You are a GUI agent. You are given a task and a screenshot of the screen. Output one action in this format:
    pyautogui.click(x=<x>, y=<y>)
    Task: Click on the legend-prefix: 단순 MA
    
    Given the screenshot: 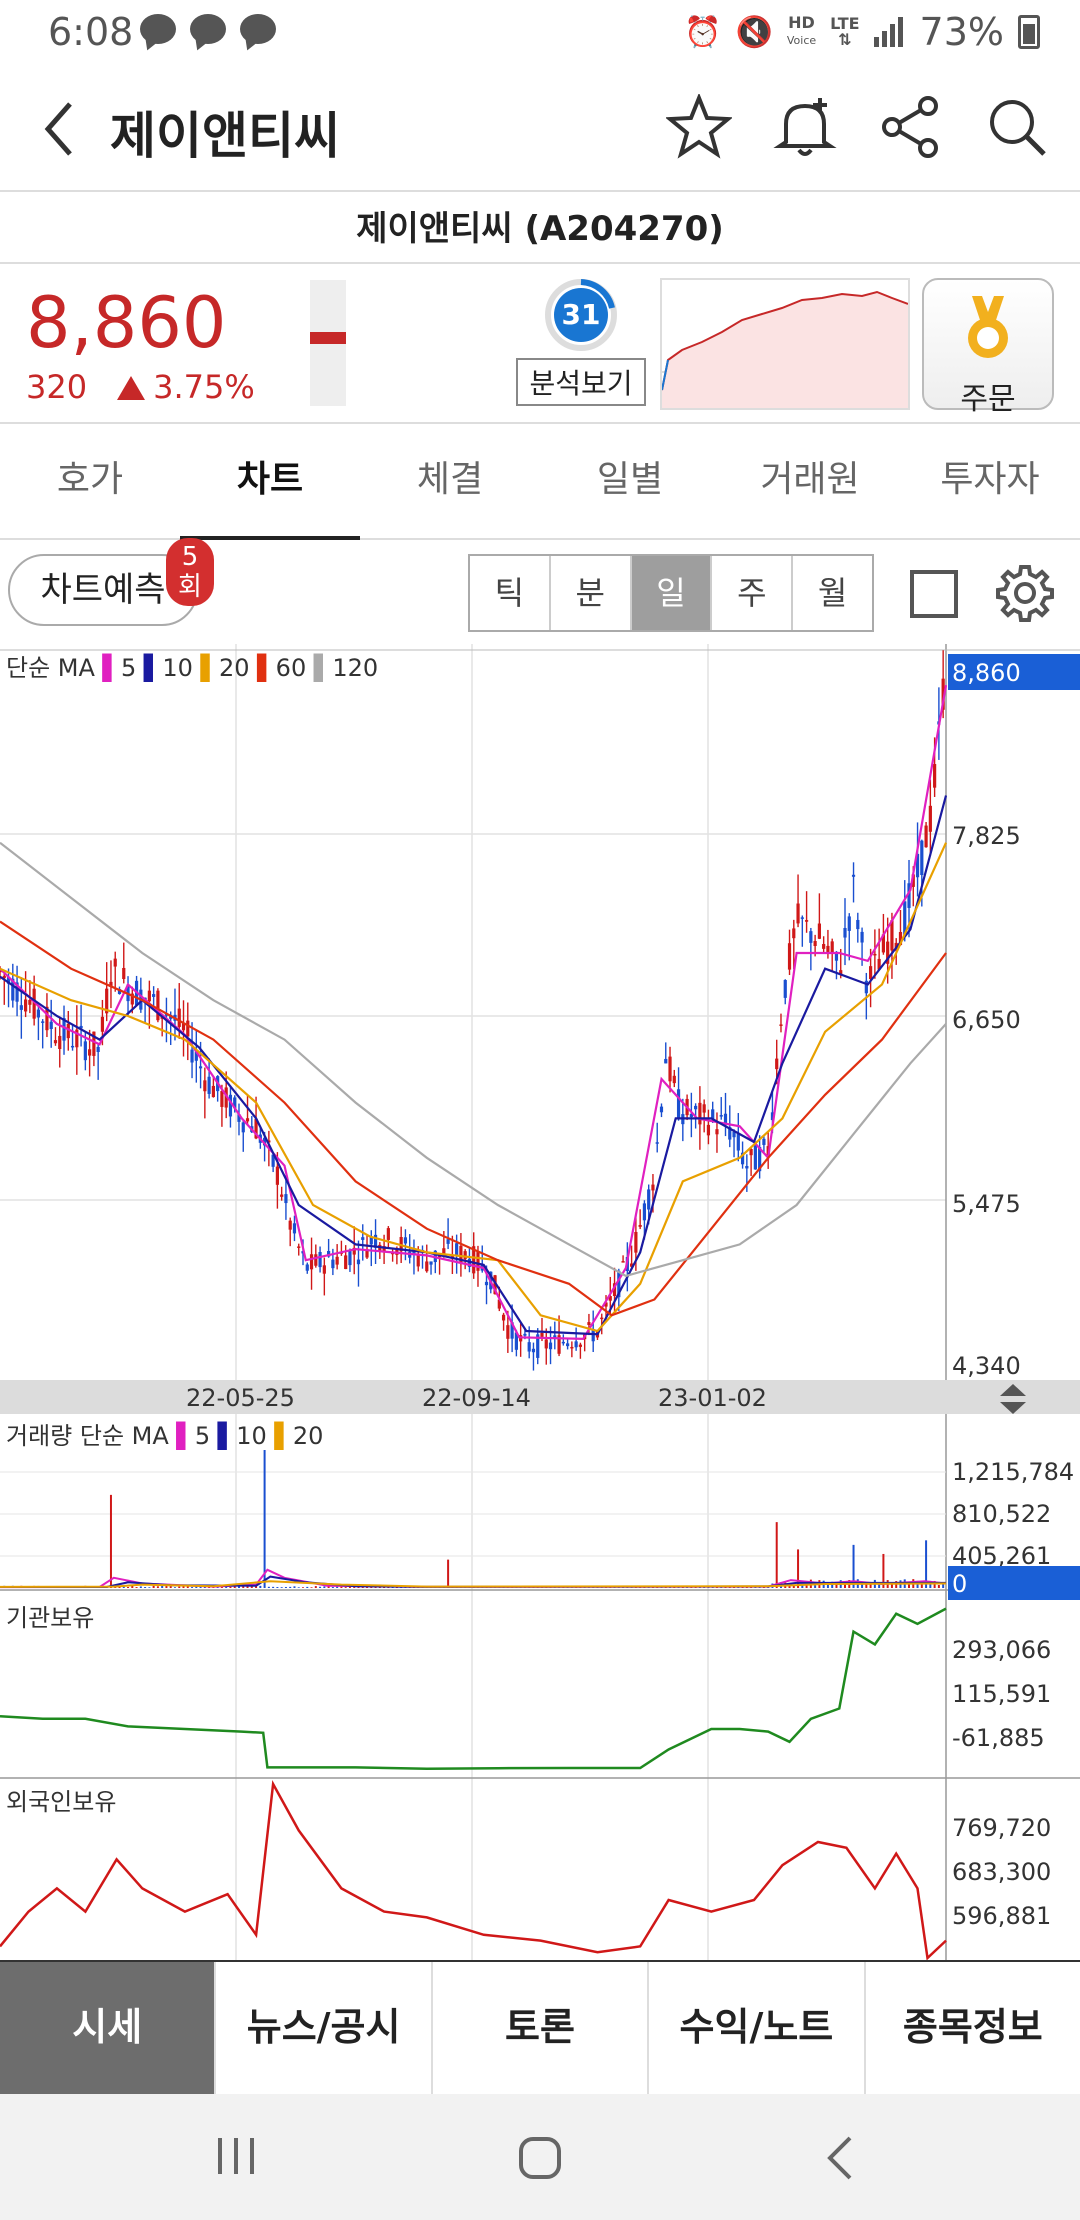 What is the action you would take?
    pyautogui.click(x=54, y=668)
    